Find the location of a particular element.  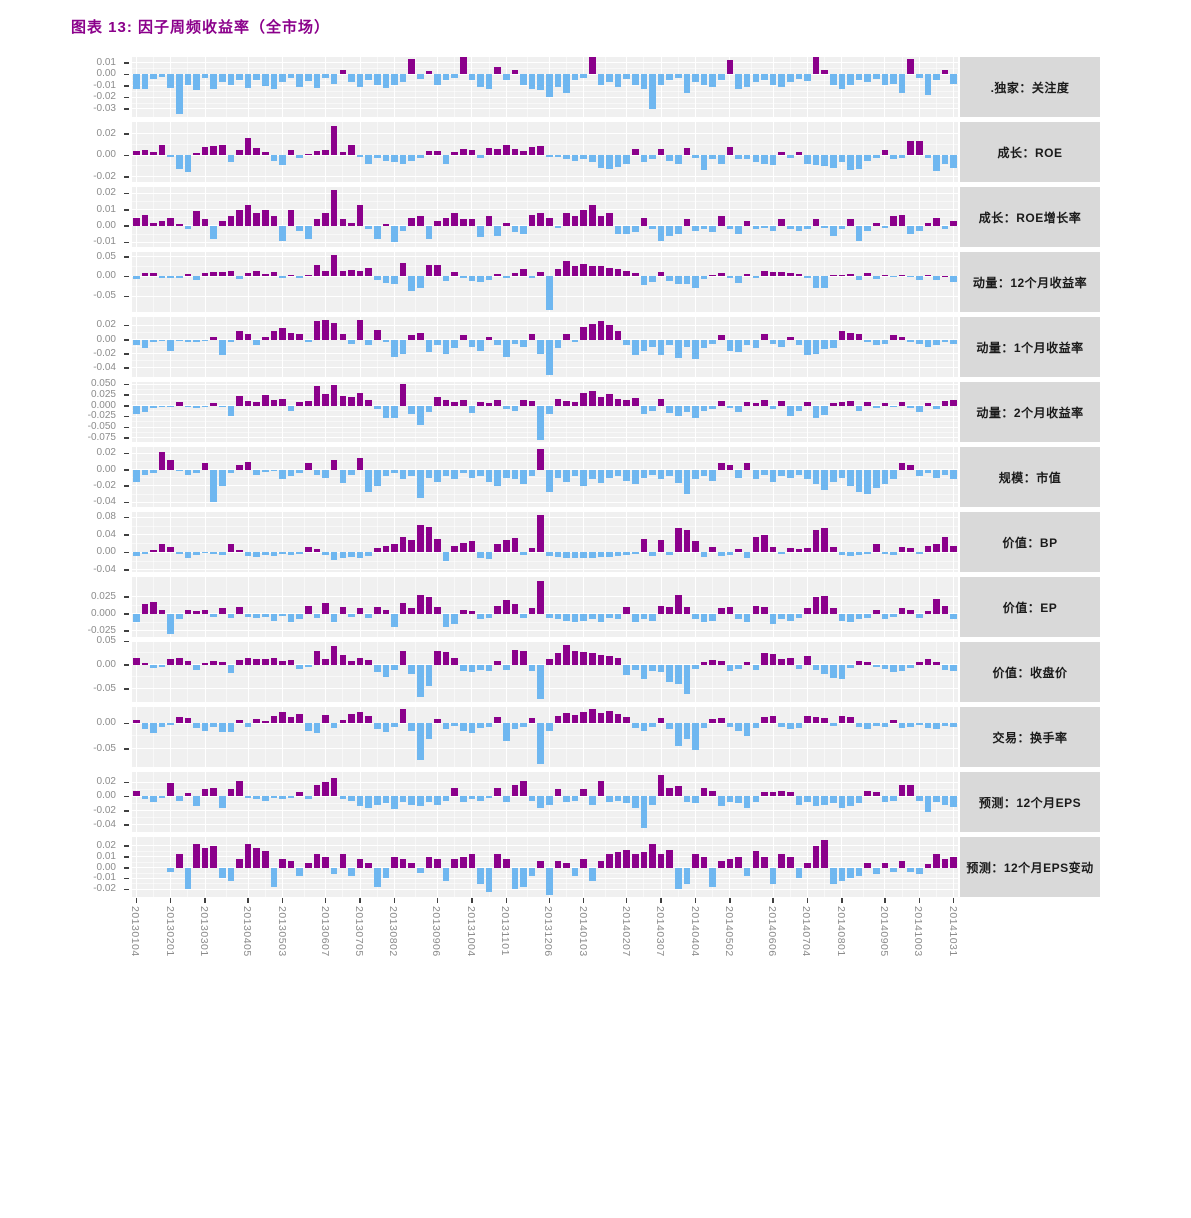

facet-strip-label: 成长：ROE is located at coordinates (1030, 152).